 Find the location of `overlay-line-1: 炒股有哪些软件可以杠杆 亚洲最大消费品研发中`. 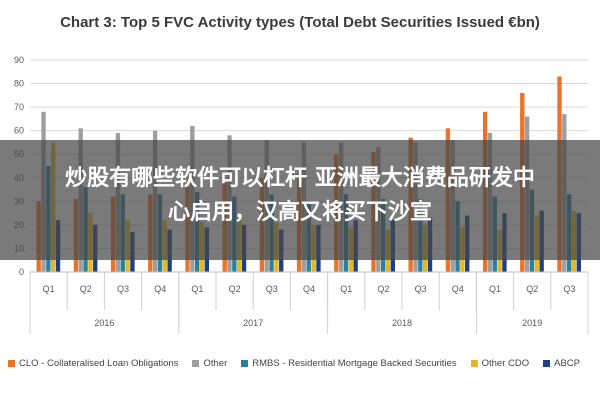

overlay-line-1: 炒股有哪些软件可以杠杆 亚洲最大消费品研发中 is located at coordinates (300, 178).